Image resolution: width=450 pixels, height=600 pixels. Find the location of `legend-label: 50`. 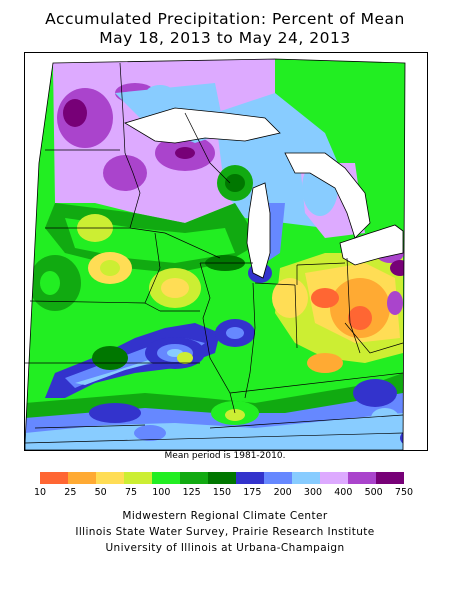

legend-label: 50 is located at coordinates (100, 492).